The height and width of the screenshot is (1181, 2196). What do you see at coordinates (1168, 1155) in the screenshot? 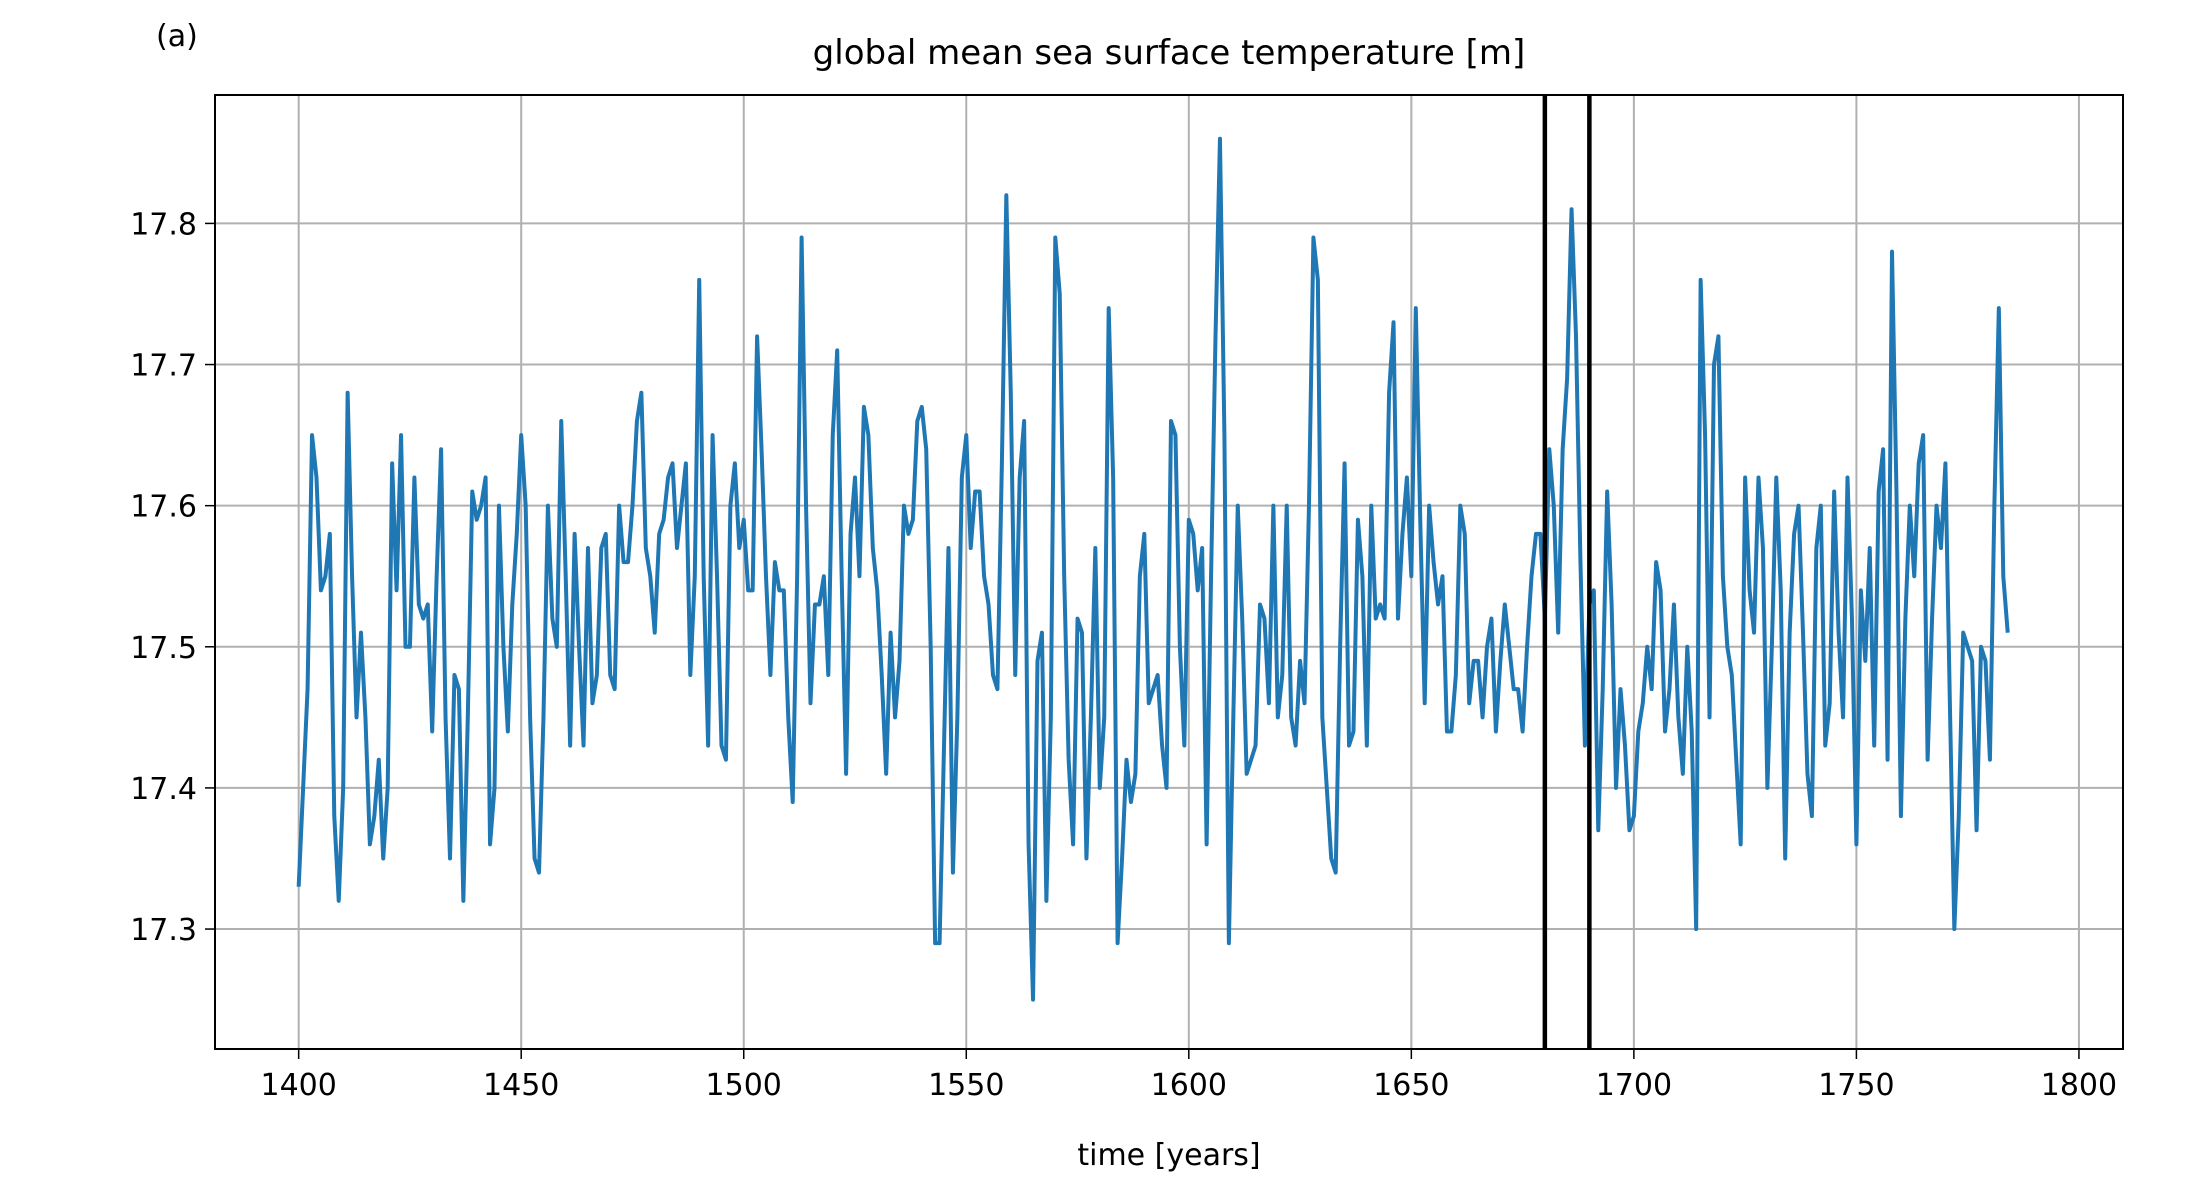
I see `x-axis-label: time [years]` at bounding box center [1168, 1155].